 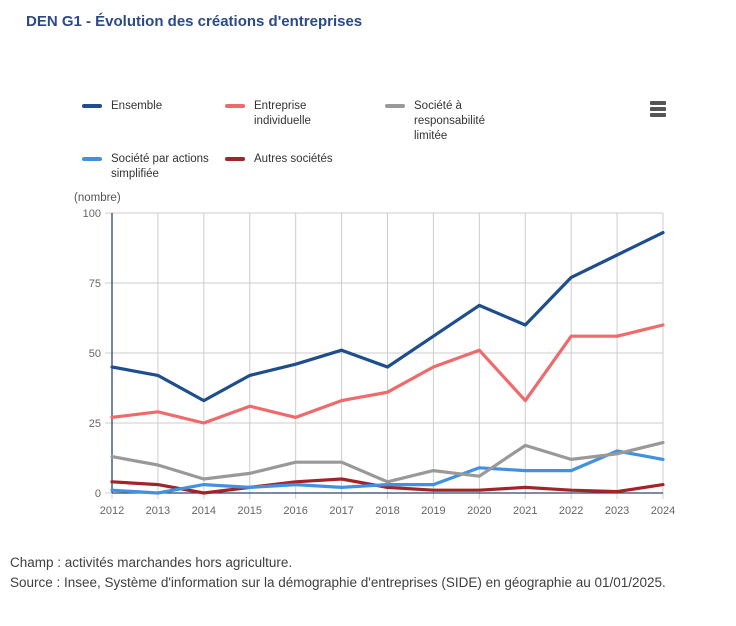 I want to click on y-axis-tick-label: 50, so click(x=95, y=354).